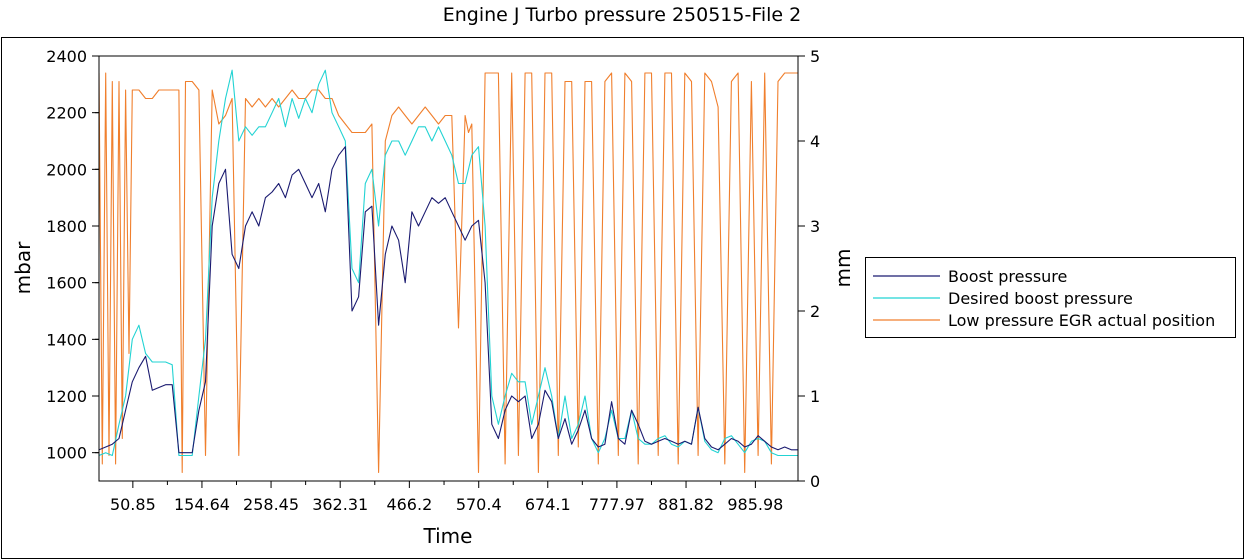 The height and width of the screenshot is (560, 1245). I want to click on y2-tick-label: 2, so click(815, 311).